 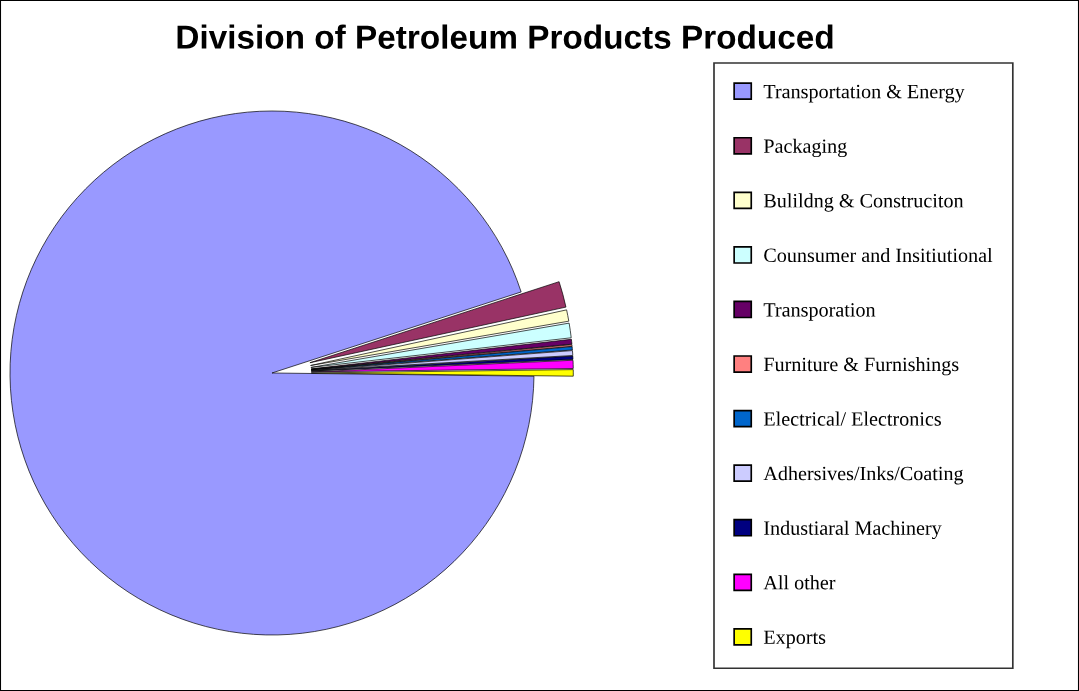 I want to click on legend-label: Packaging, so click(x=805, y=148).